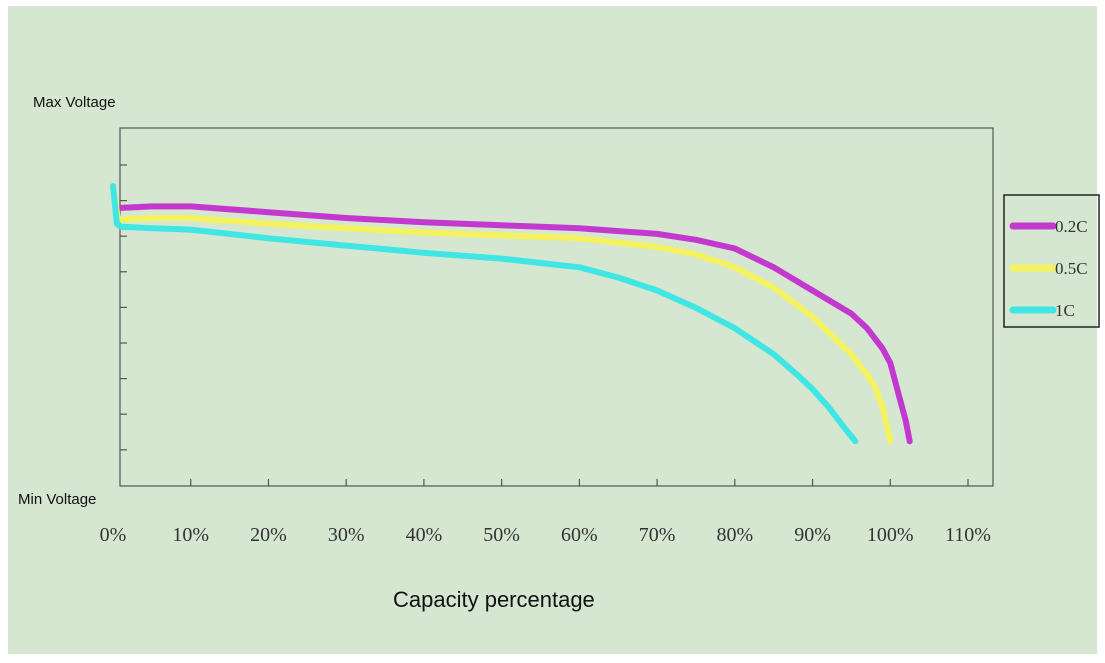 The height and width of the screenshot is (663, 1105). Describe the element at coordinates (812, 535) in the screenshot. I see `x-tick-label: 90%` at that location.